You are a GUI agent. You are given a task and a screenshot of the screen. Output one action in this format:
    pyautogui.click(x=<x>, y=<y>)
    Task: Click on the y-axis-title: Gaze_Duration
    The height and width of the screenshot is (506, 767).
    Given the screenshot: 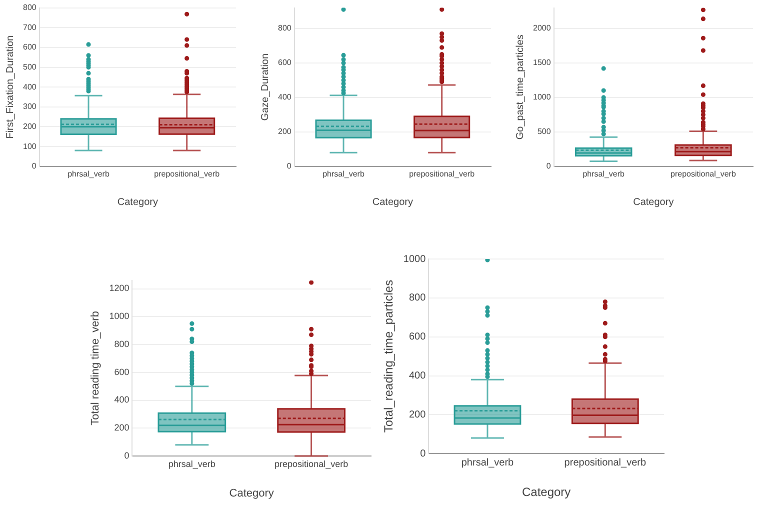 What is the action you would take?
    pyautogui.click(x=265, y=87)
    